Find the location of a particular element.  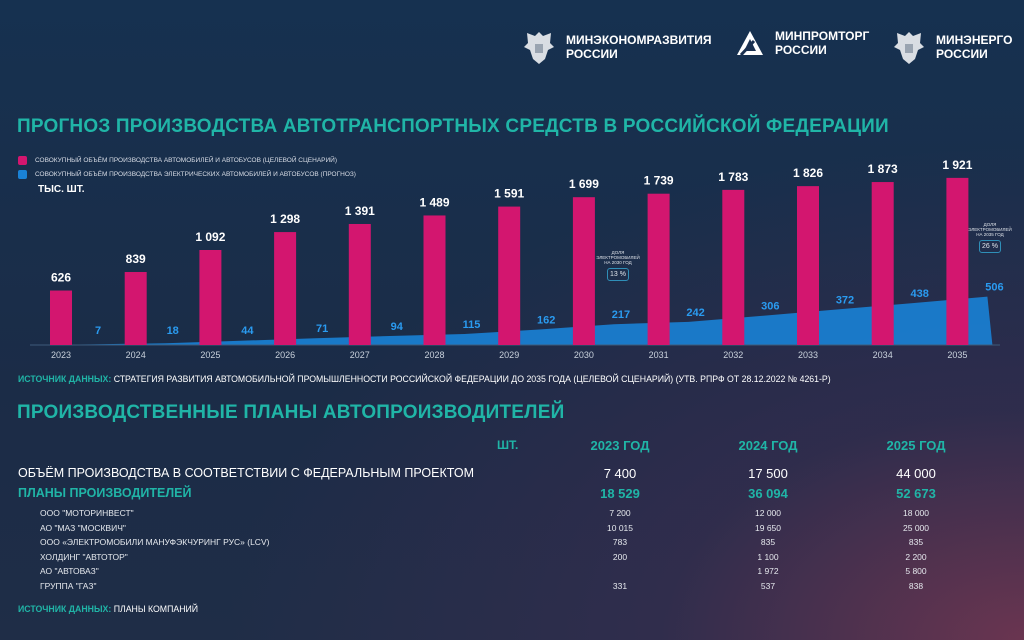

electric-value-label: 71 is located at coordinates (322, 329).